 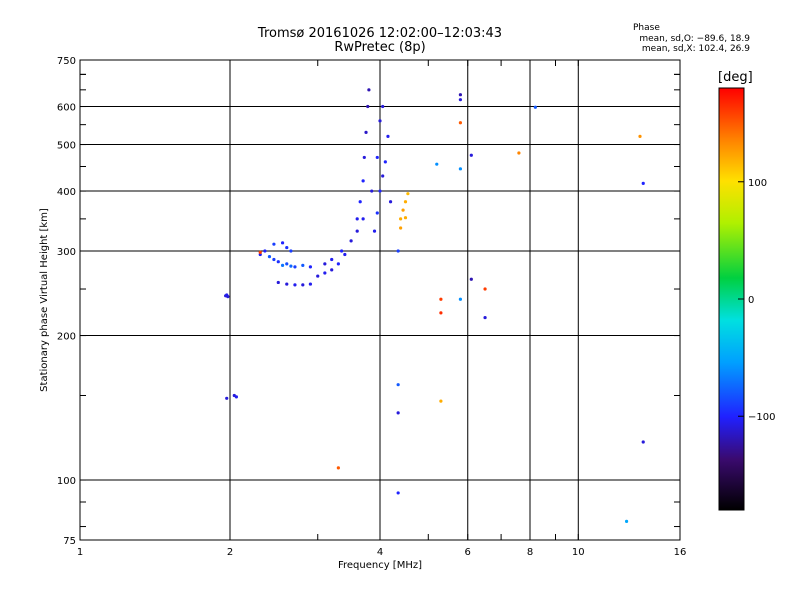 I want to click on x-tick-label: 4, so click(x=380, y=552).